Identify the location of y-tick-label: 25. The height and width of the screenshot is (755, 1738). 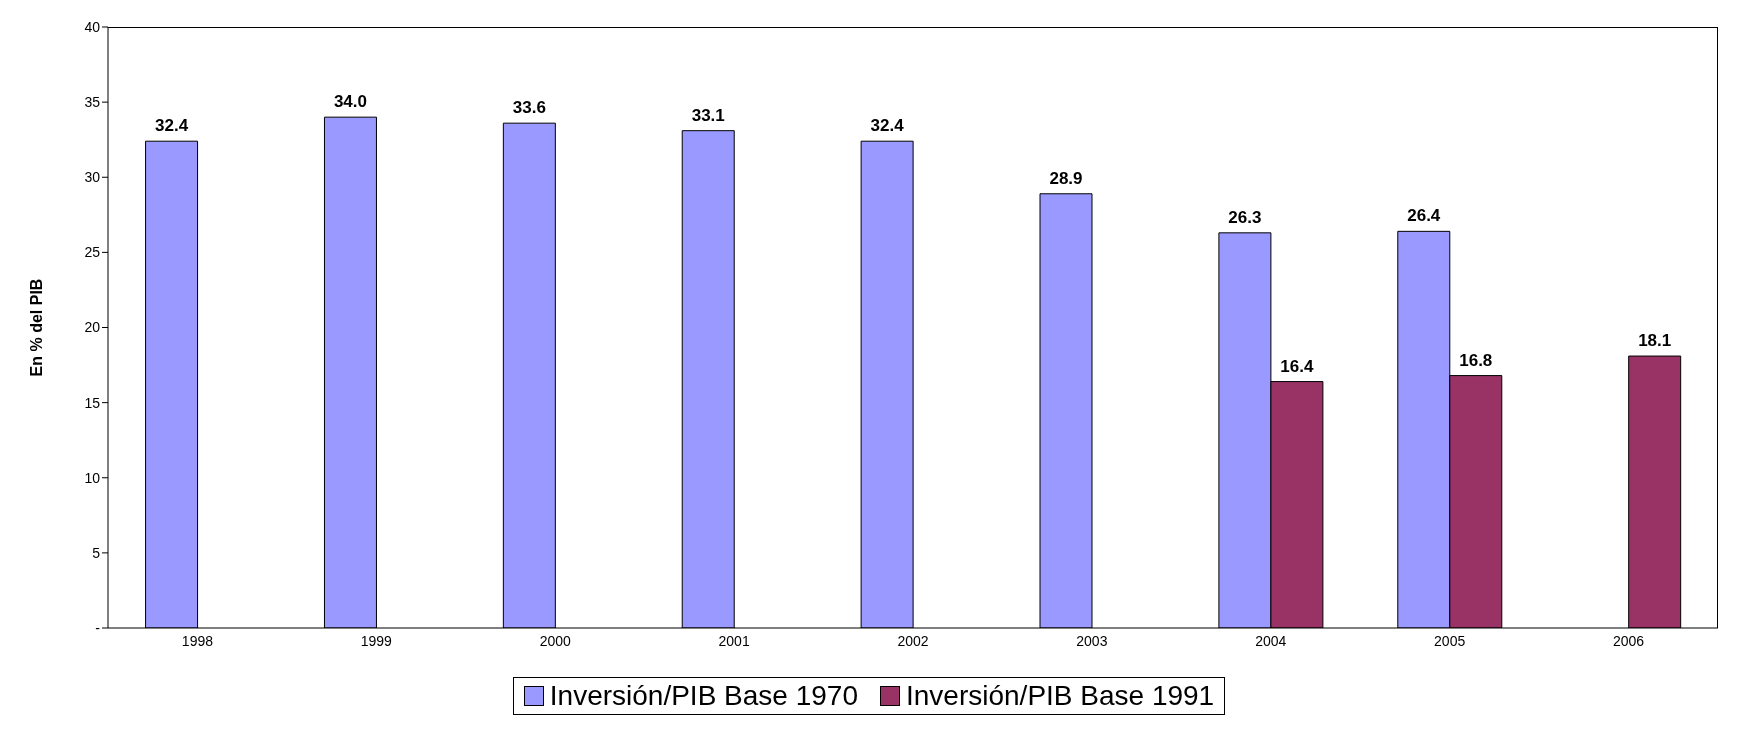
(92, 252).